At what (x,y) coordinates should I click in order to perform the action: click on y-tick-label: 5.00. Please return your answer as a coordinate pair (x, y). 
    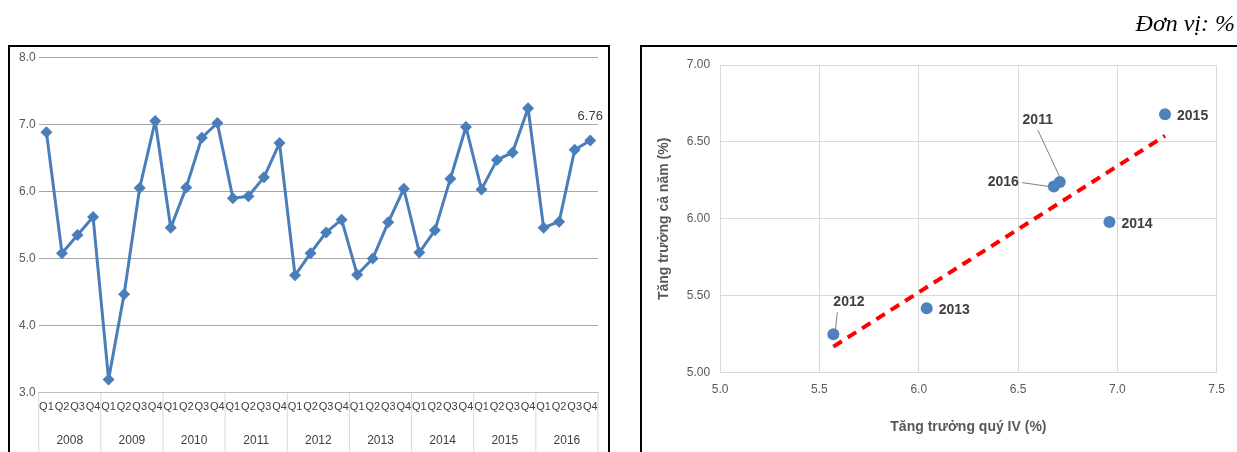
    Looking at the image, I should click on (698, 372).